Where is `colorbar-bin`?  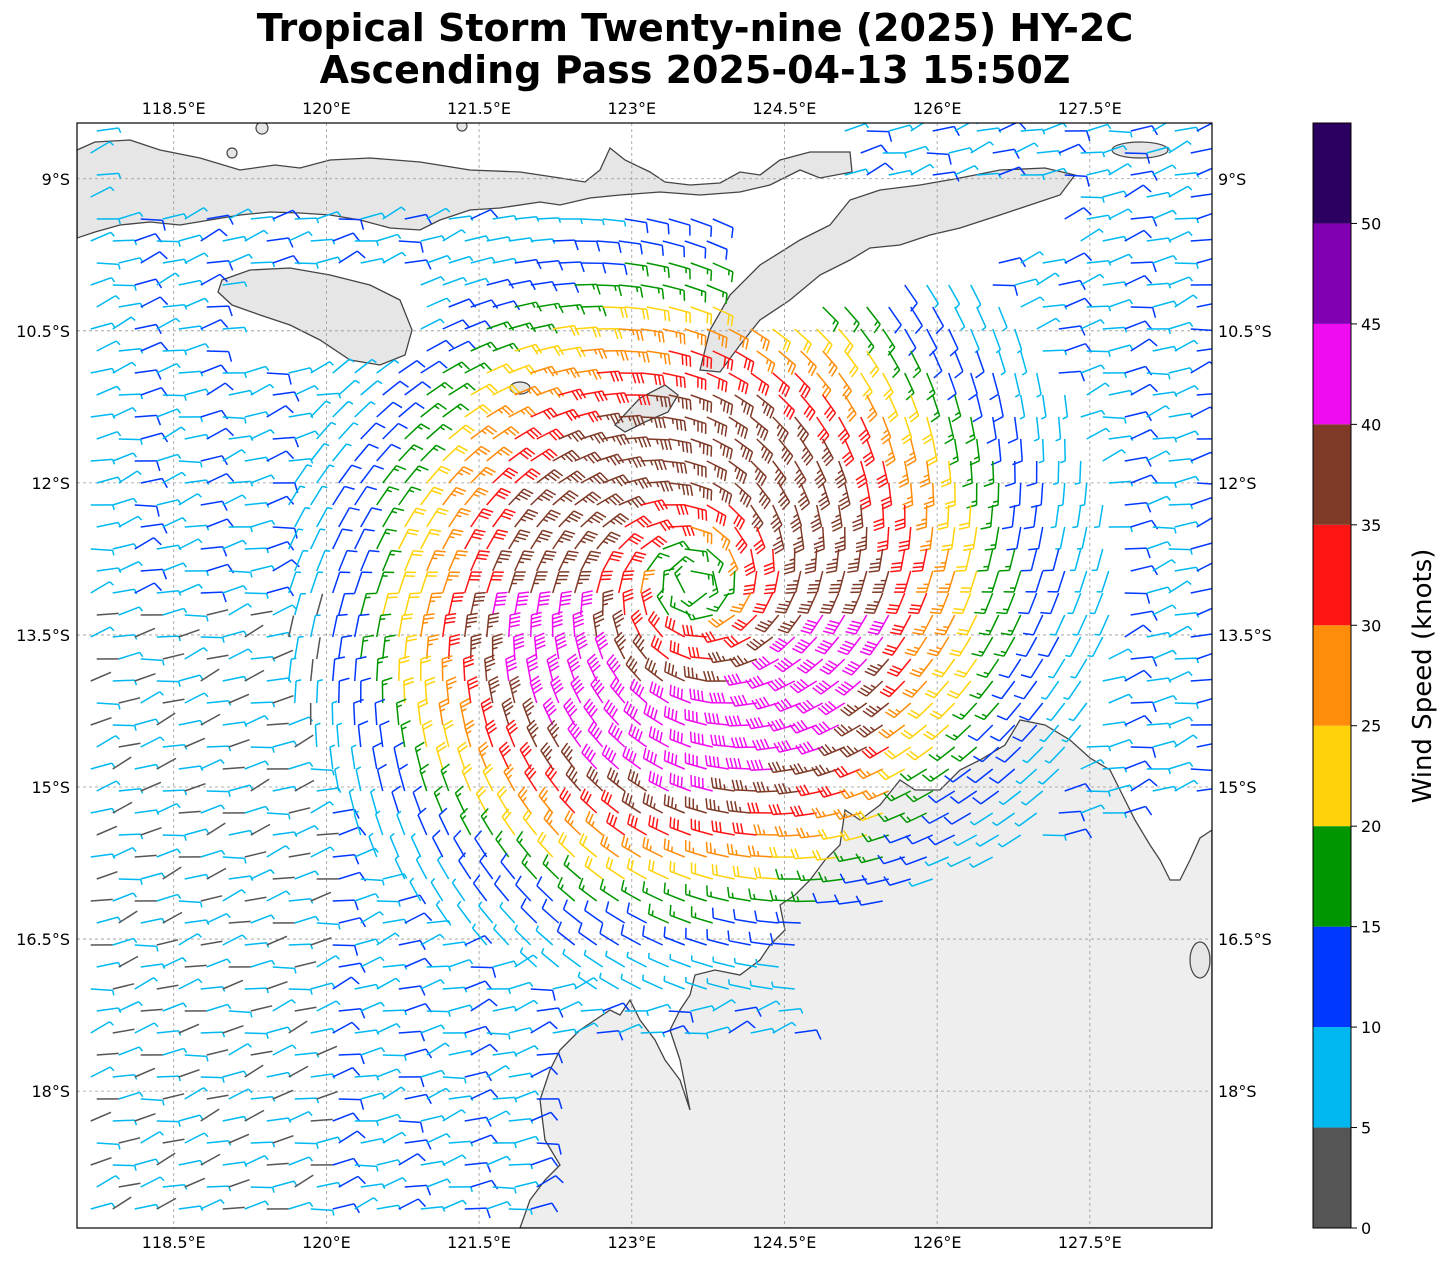
colorbar-bin is located at coordinates (1332, 575).